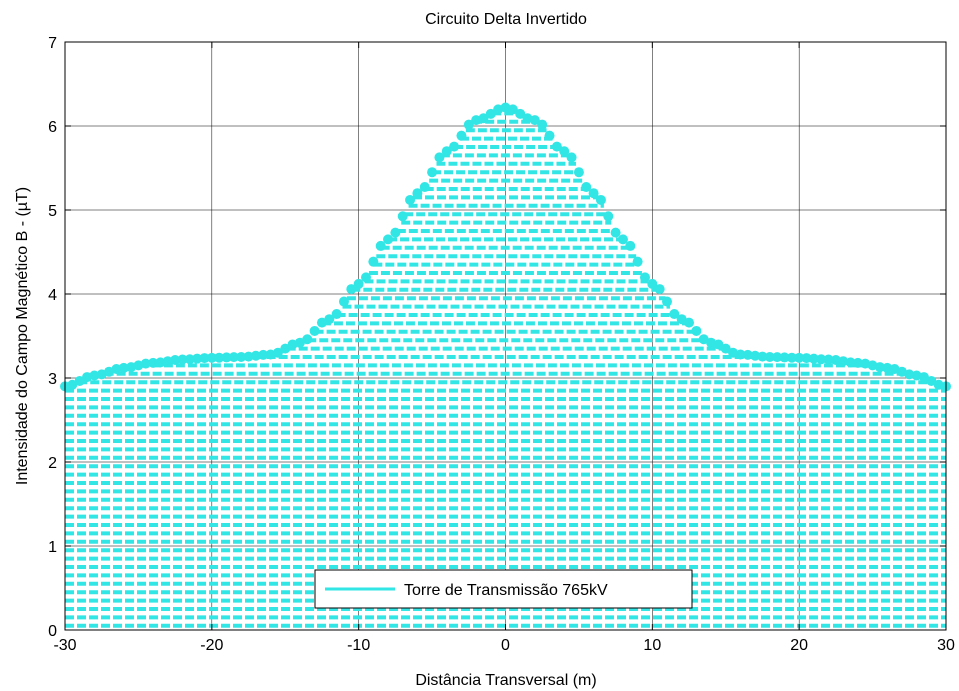  Describe the element at coordinates (52, 463) in the screenshot. I see `y-tick-label: 2` at that location.